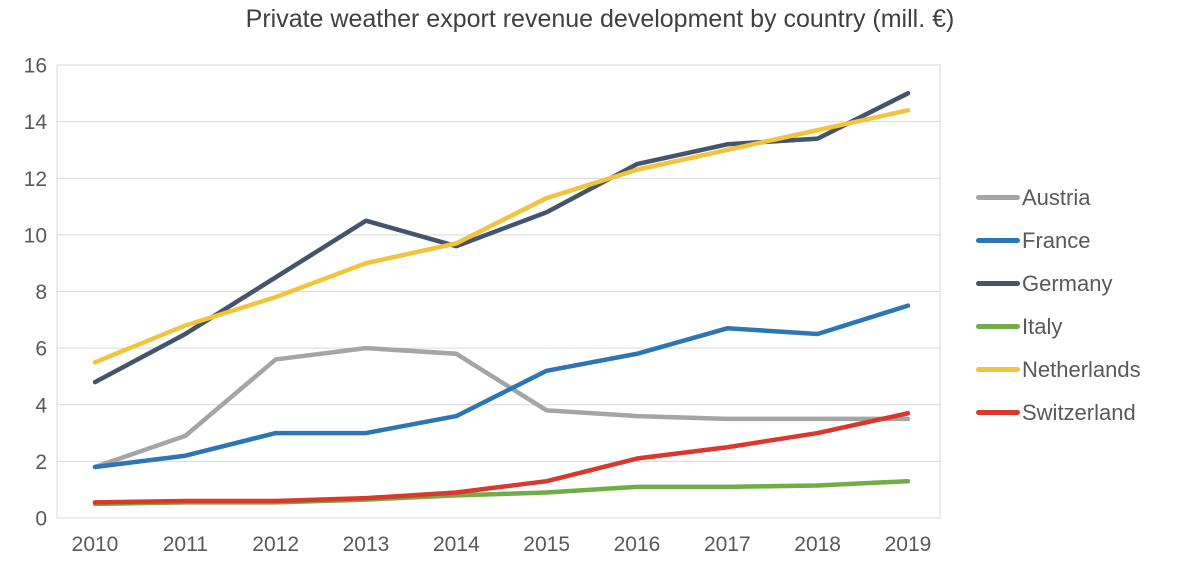  Describe the element at coordinates (35, 66) in the screenshot. I see `y-axis-tick-label: 16` at that location.